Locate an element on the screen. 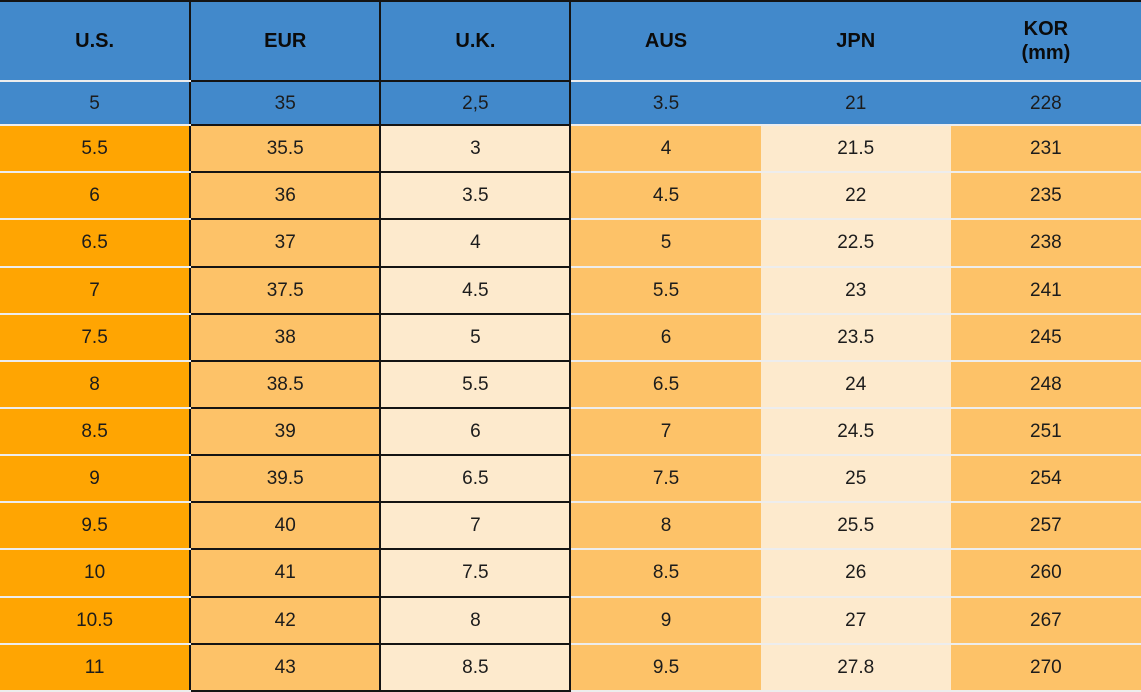  cell-eur-row-1: 35 is located at coordinates (285, 103).